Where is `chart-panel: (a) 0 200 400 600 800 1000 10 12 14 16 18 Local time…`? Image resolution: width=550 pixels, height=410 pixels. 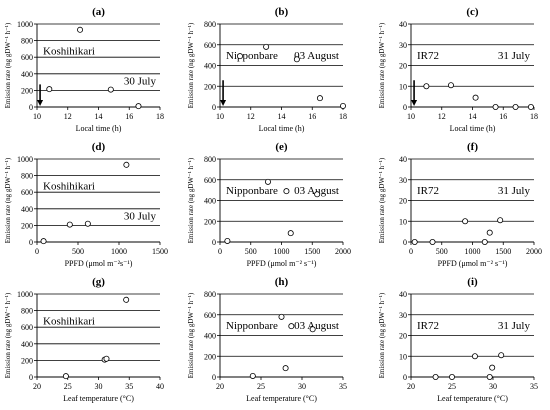 chart-panel: (a) 0 200 400 600 800 1000 10 12 14 16 18 Local time… is located at coordinates (84, 69).